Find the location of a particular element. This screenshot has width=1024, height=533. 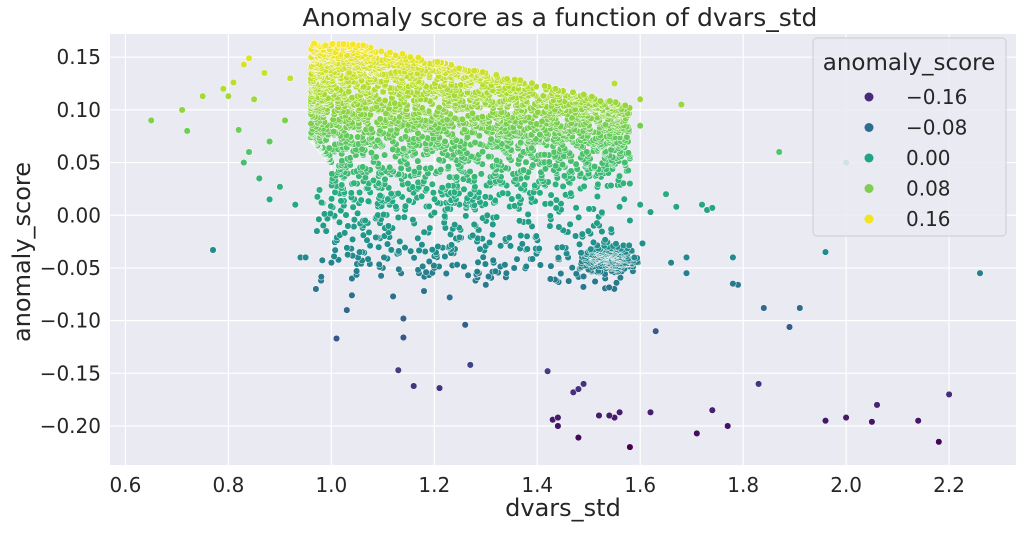

y-axis-ticks: −0.20 −0.15 −0.10 −0.05 0.00 0.05 0.10 0.15 is located at coordinates (70, 241).